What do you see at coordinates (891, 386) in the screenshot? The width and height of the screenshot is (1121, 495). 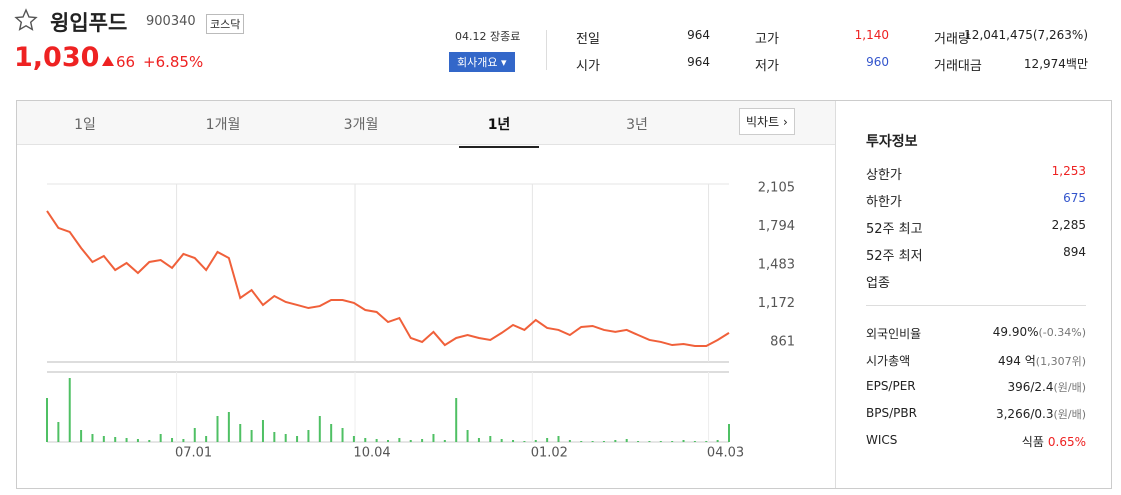 I see `invest-label: EPS/PER` at bounding box center [891, 386].